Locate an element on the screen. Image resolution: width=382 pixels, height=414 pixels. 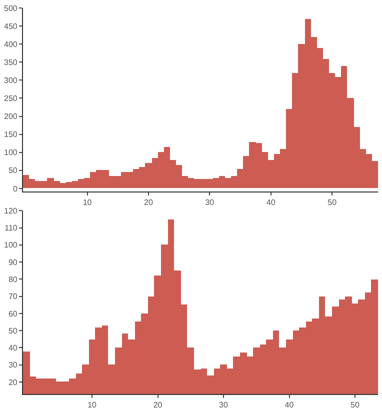
y-tick-label: 120 is located at coordinates (11, 211).